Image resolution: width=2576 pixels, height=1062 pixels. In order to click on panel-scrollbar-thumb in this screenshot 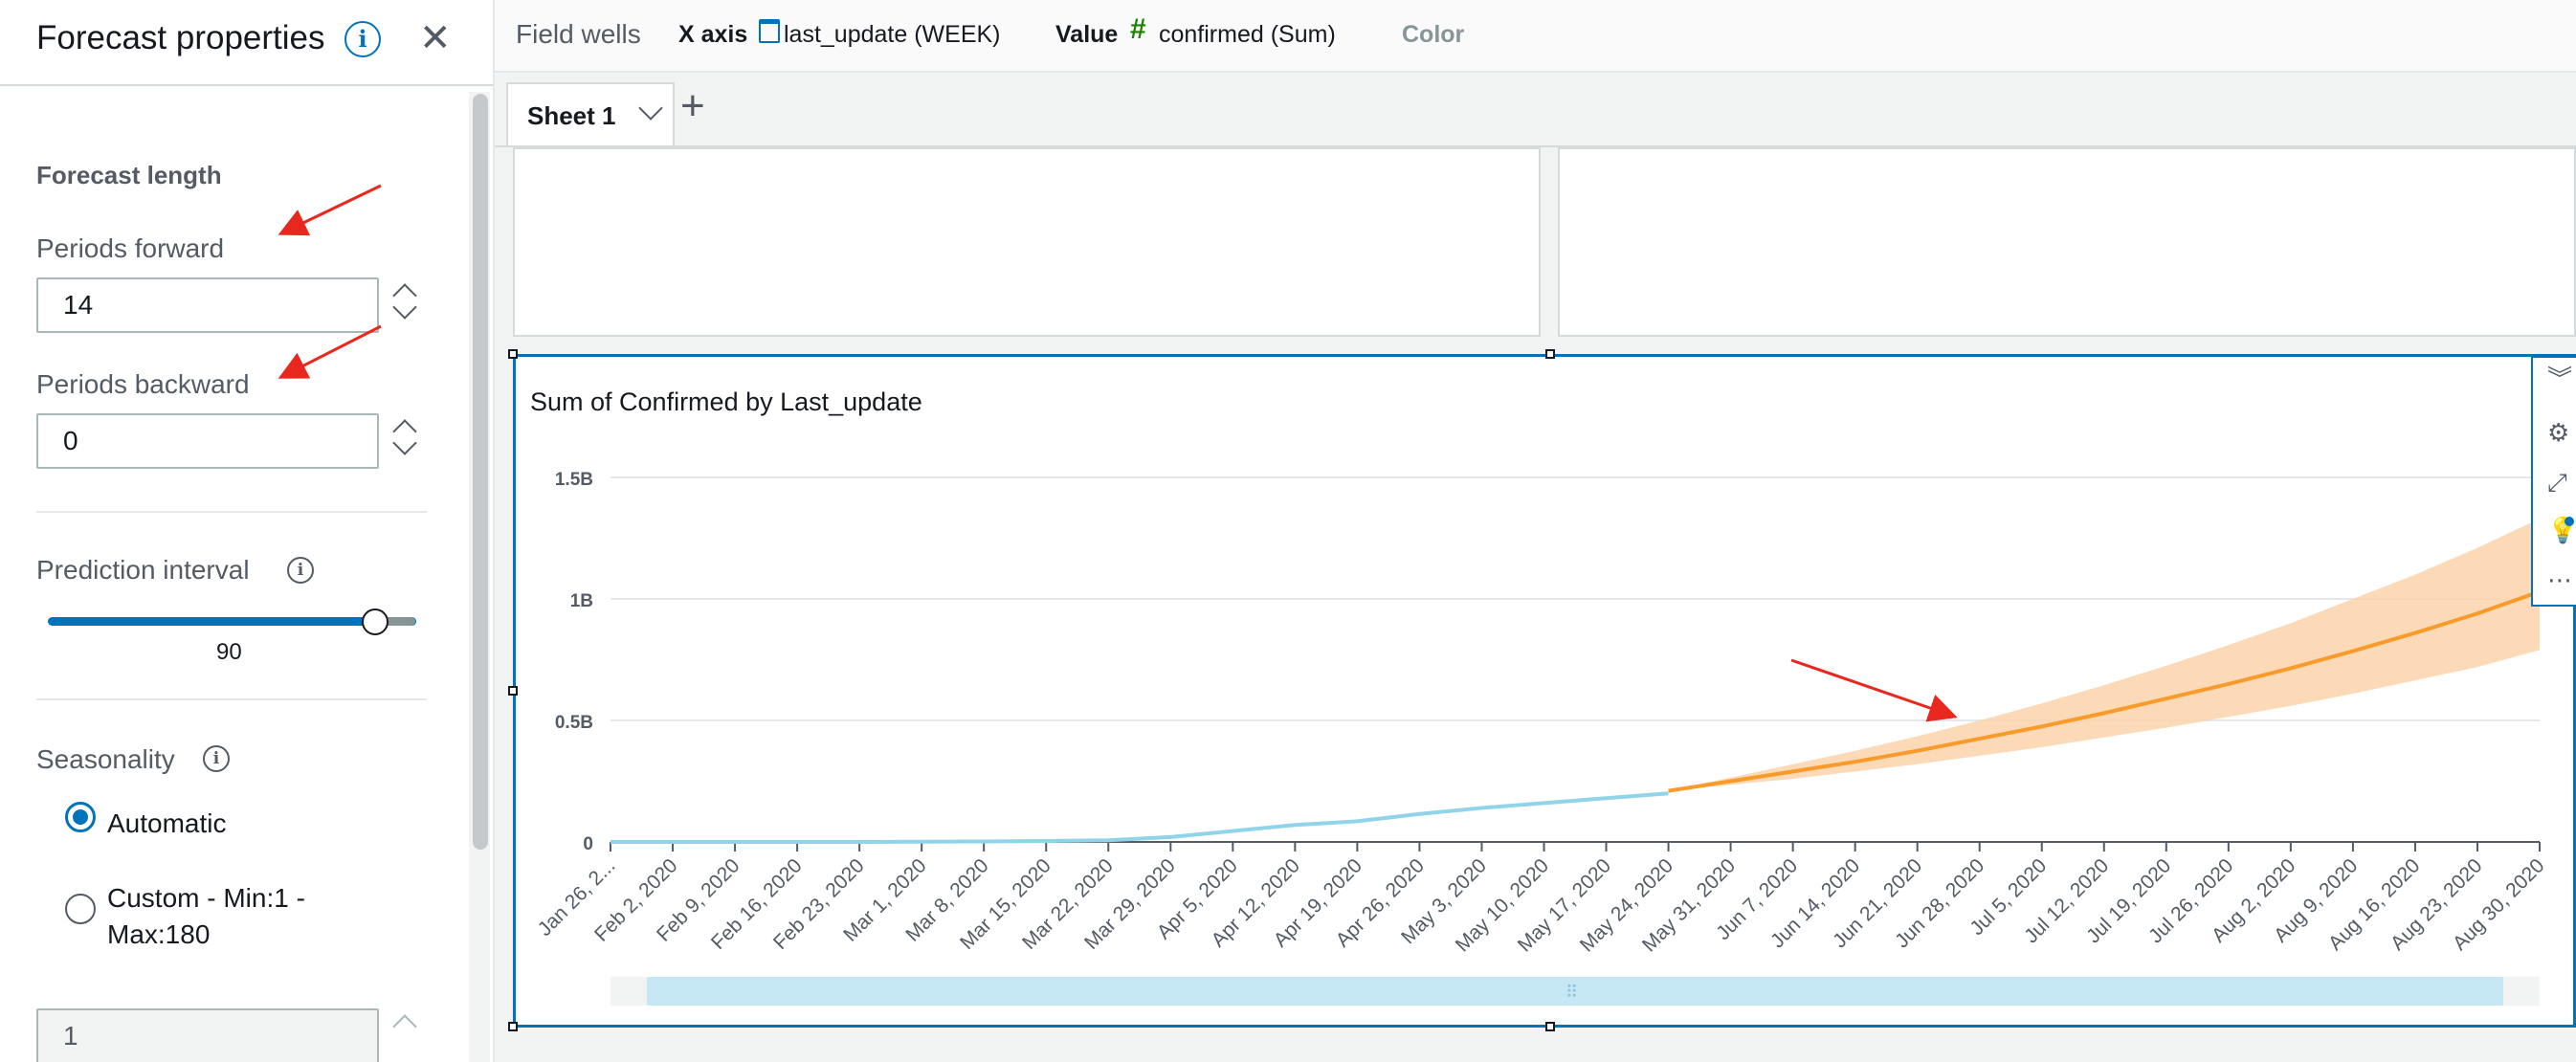, I will do `click(480, 472)`.